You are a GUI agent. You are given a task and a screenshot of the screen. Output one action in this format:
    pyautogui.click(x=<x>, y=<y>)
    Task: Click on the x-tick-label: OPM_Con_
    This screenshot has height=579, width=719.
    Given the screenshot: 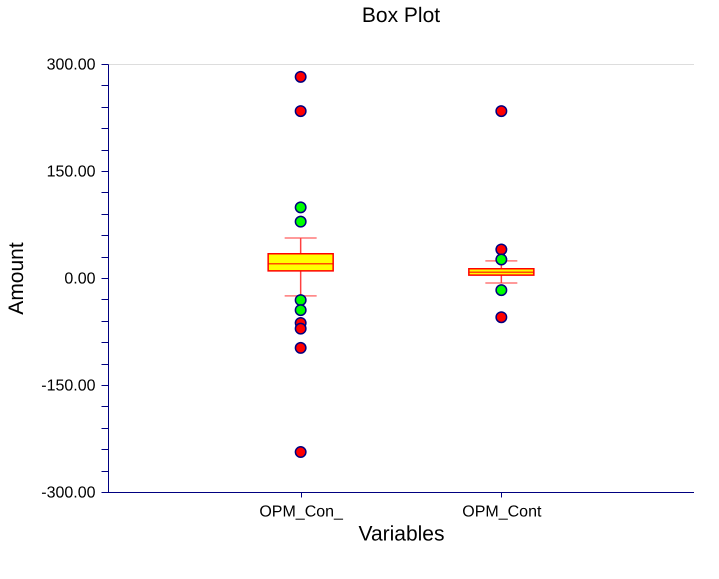 What is the action you would take?
    pyautogui.click(x=301, y=512)
    